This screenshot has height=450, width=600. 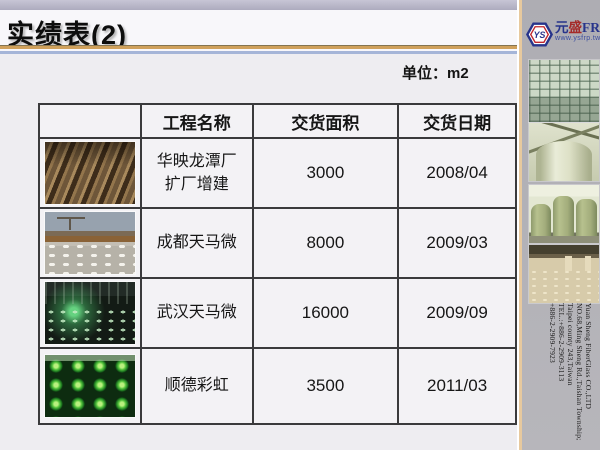 What do you see at coordinates (579, 372) in the screenshot?
I see `company-info-line: NO.68,Ming Sheng Rd.,Taishan Township;` at bounding box center [579, 372].